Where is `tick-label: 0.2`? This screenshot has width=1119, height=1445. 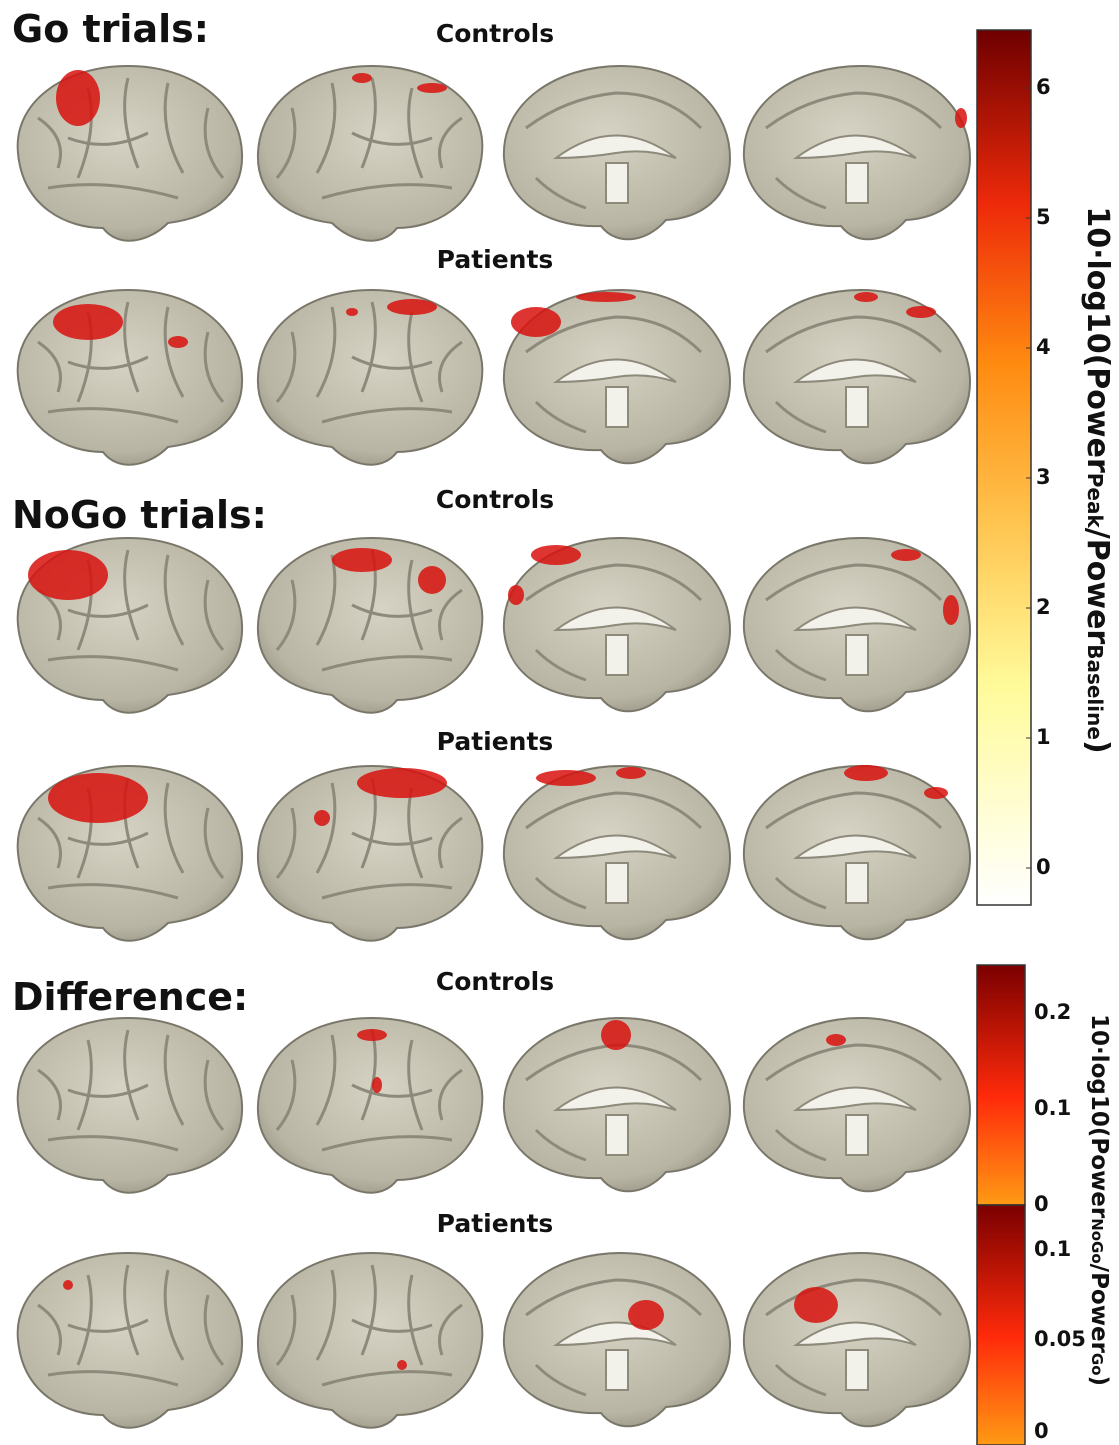 tick-label: 0.2 is located at coordinates (1052, 1012).